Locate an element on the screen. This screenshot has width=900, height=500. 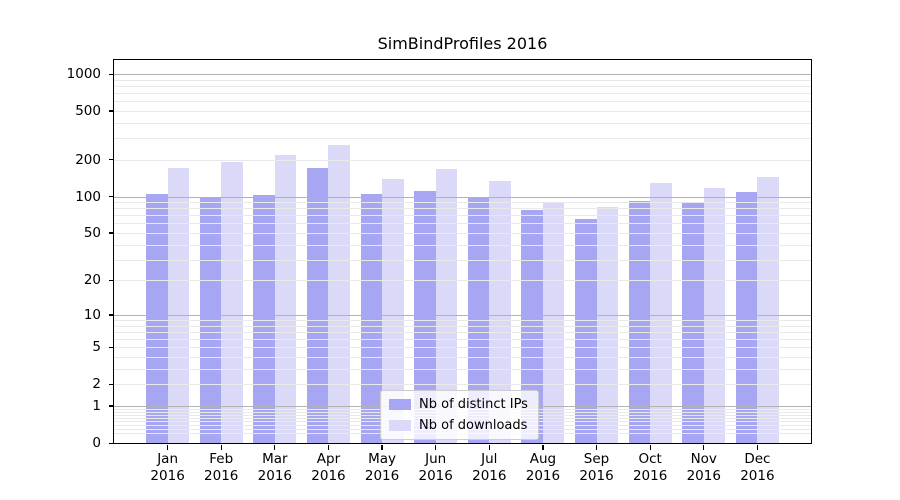
legend-entry-distinct-ips: Nb of distinct IPs is located at coordinates (458, 404).